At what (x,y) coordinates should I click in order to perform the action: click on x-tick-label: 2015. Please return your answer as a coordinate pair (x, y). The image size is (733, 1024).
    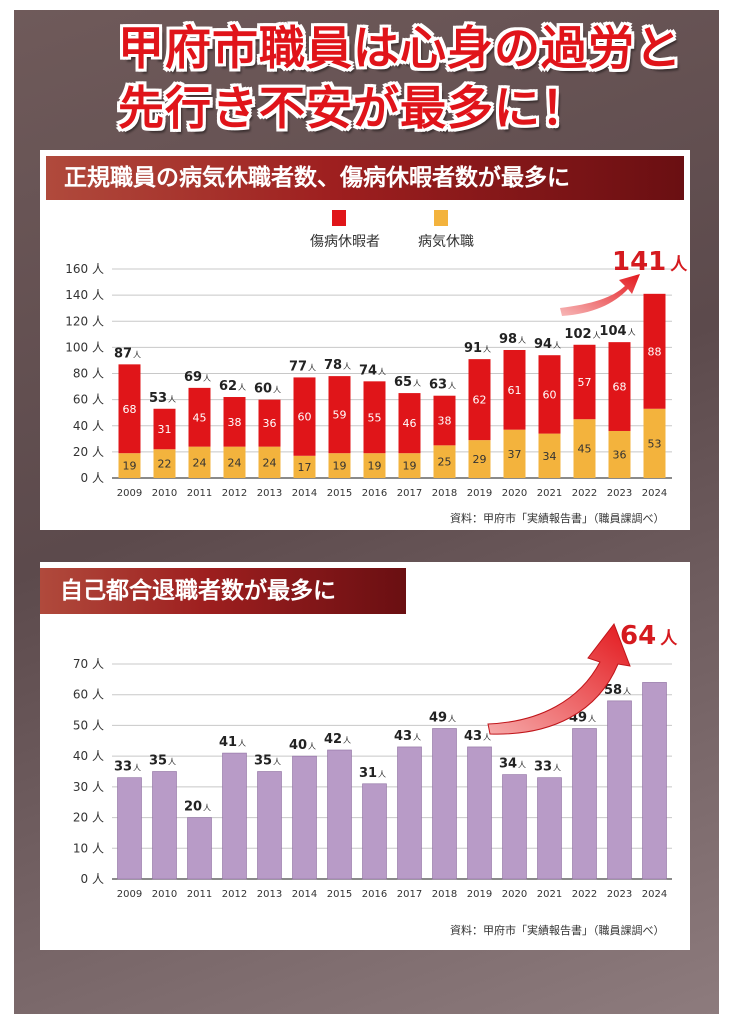
    Looking at the image, I should click on (339, 493).